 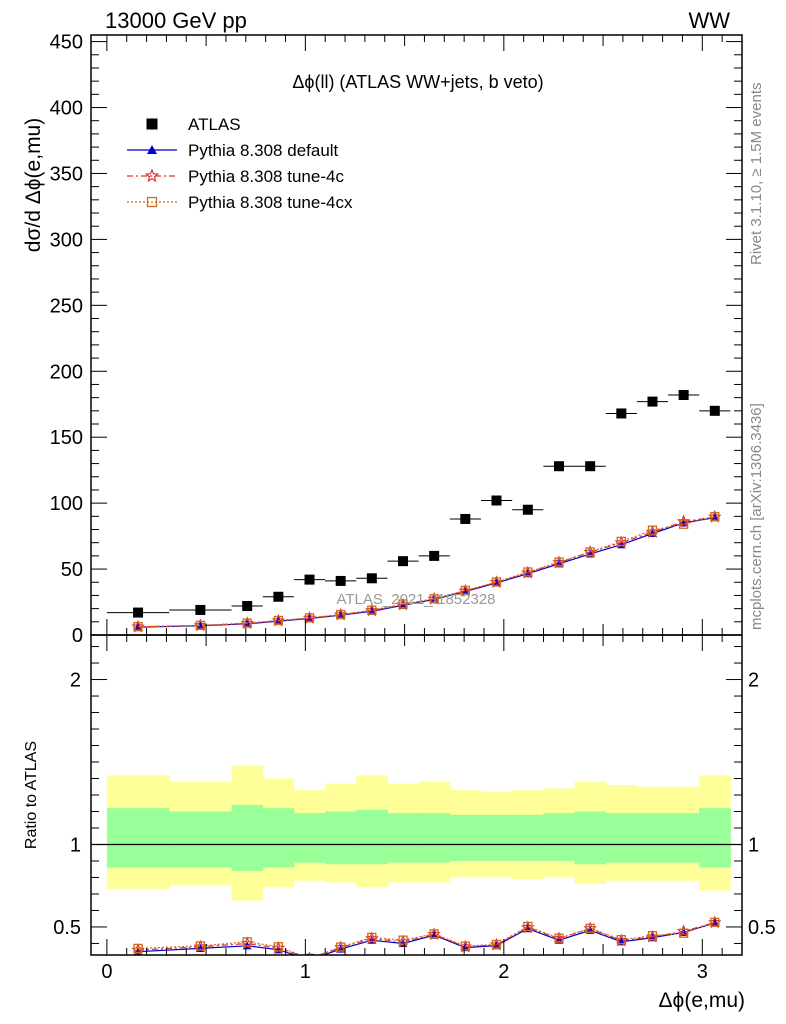 I want to click on ratio-line, so click(x=426, y=938).